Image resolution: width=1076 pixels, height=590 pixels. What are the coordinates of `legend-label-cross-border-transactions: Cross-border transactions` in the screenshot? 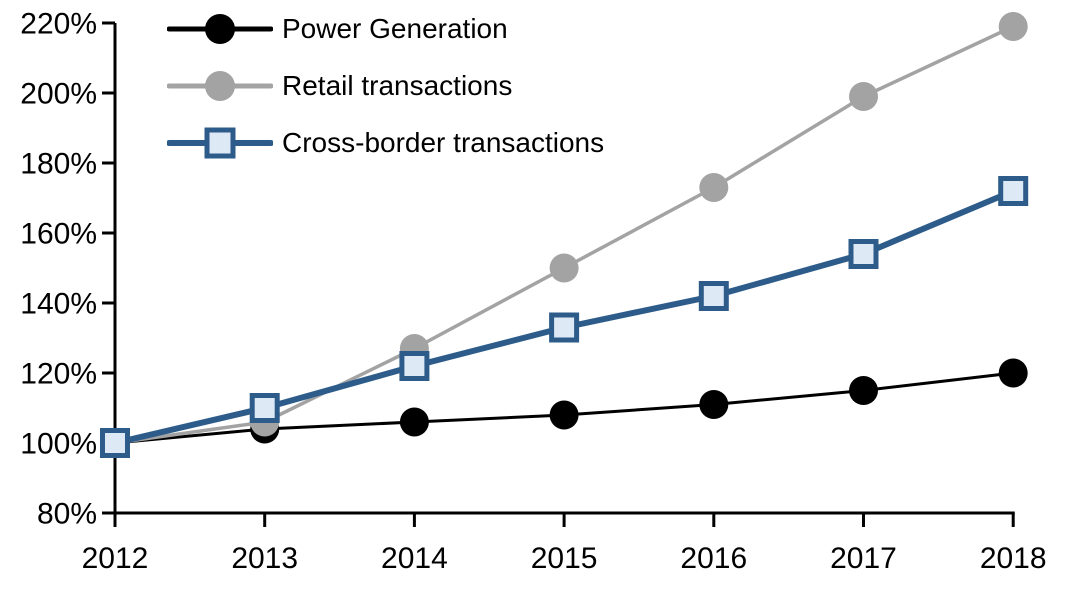 It's located at (443, 142).